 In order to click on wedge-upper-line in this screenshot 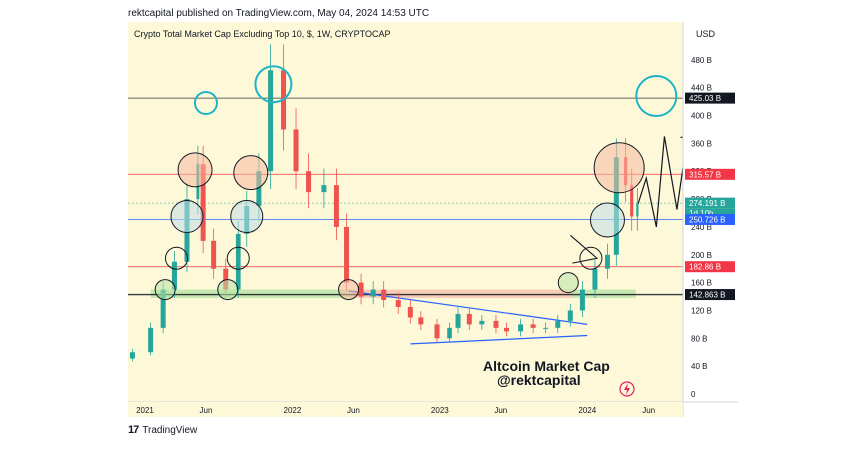, I will do `click(468, 307)`.